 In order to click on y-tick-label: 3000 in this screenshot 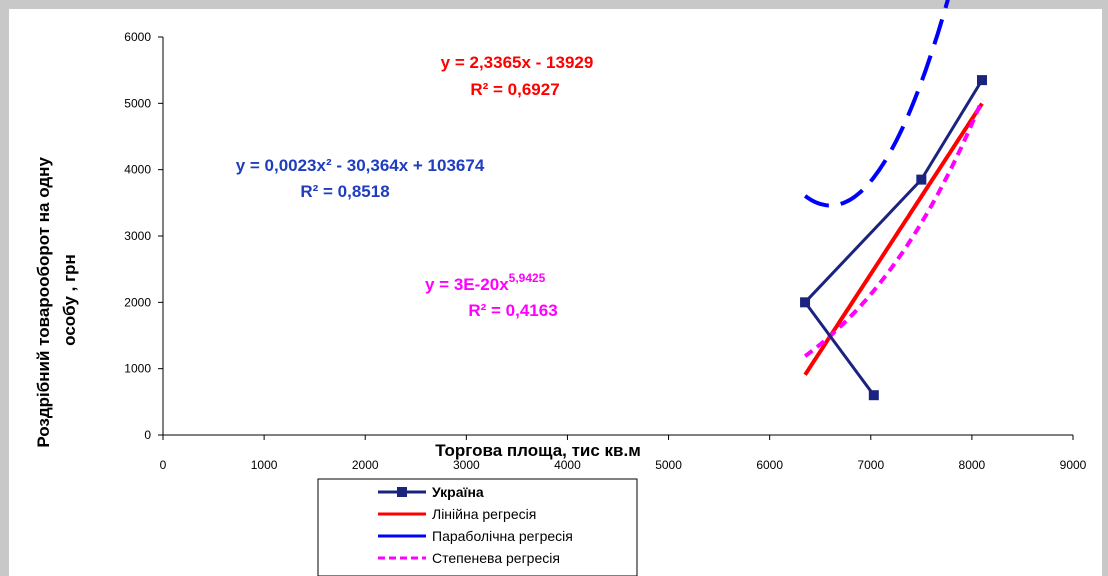, I will do `click(137, 236)`.